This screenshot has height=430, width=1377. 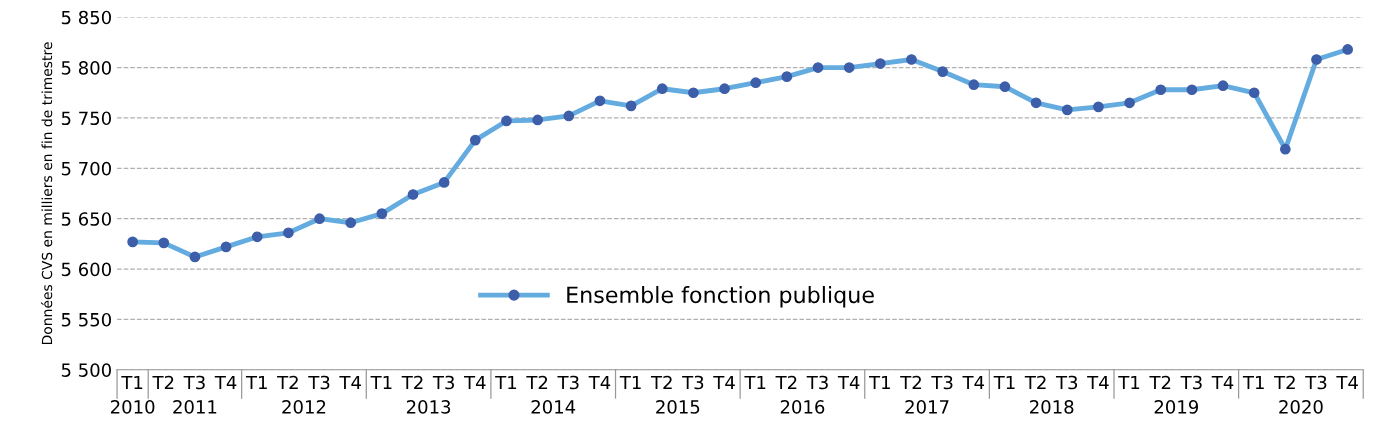 I want to click on text: 2012, so click(x=304, y=407).